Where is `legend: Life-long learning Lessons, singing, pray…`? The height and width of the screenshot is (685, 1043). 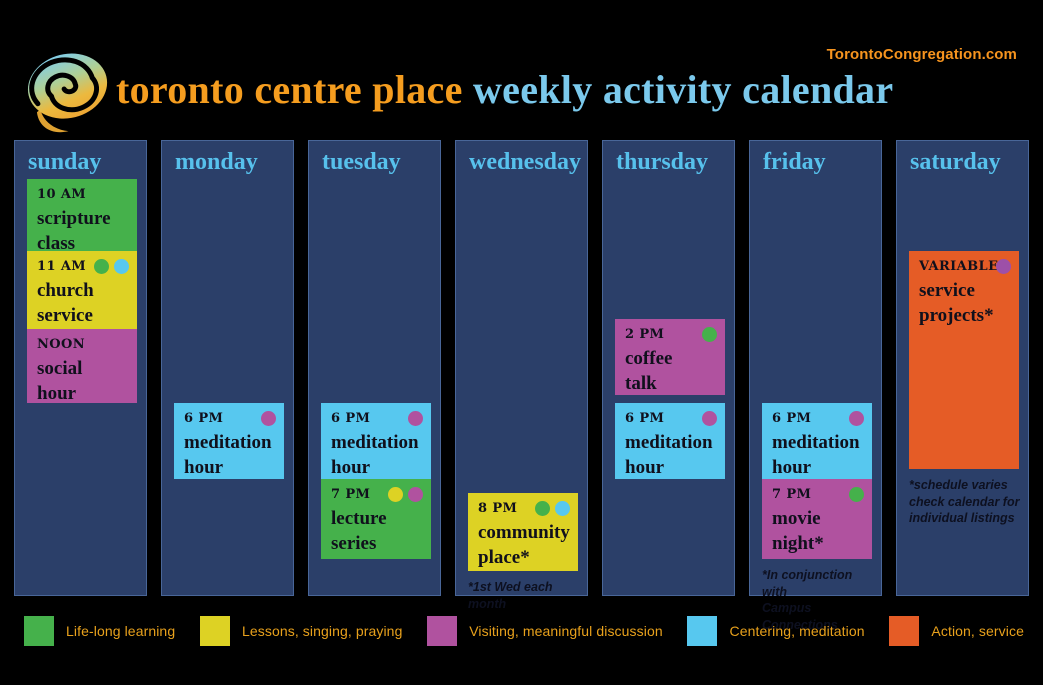 legend: Life-long learning Lessons, singing, pray… is located at coordinates (524, 631).